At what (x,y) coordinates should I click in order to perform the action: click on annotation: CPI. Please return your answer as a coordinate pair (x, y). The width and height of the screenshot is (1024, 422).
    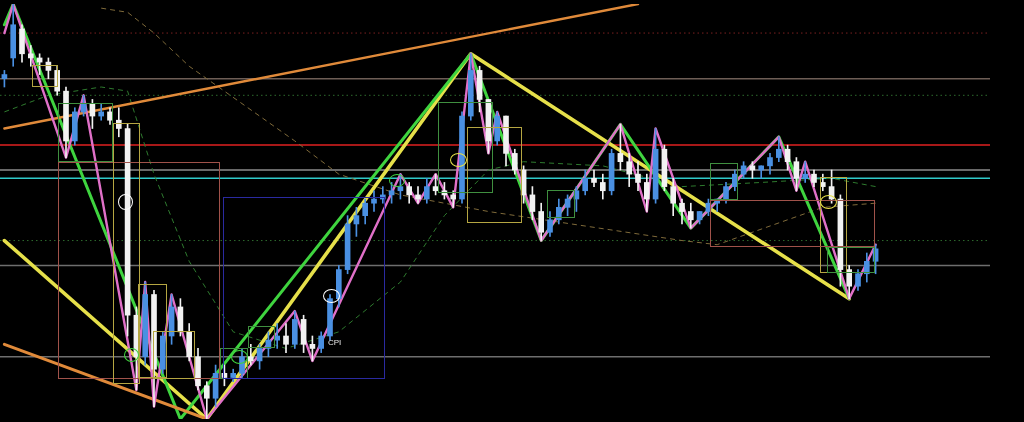
    Looking at the image, I should click on (335, 342).